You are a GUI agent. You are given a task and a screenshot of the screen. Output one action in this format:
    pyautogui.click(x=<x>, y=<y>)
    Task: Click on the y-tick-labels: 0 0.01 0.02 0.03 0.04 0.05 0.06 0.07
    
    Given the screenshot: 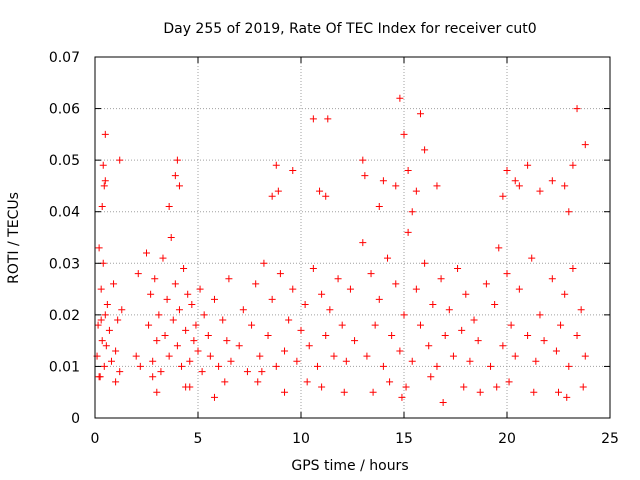 What is the action you would take?
    pyautogui.click(x=64, y=238)
    